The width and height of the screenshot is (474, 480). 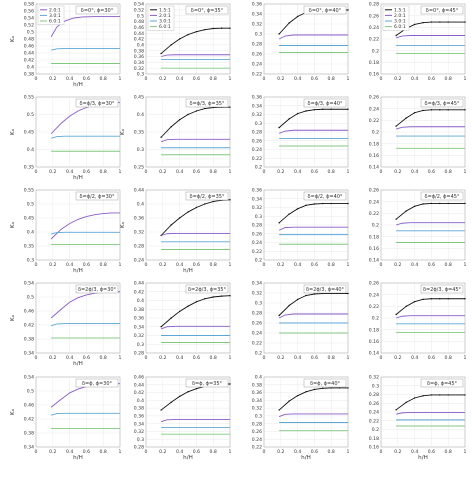 What do you see at coordinates (29, 19) in the screenshot?
I see `y-tick-label: 0.54` at bounding box center [29, 19].